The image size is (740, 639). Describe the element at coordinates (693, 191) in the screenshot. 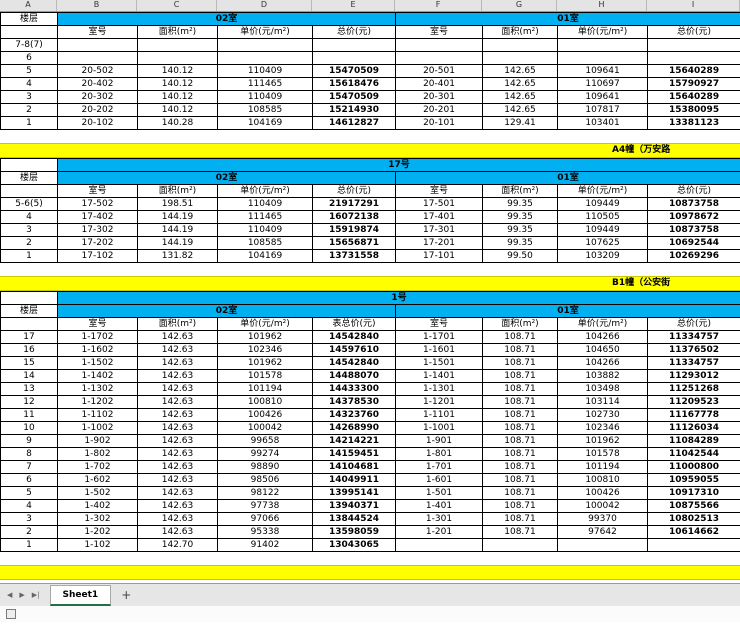

I see `column-header-cell: 总价(元)` at that location.